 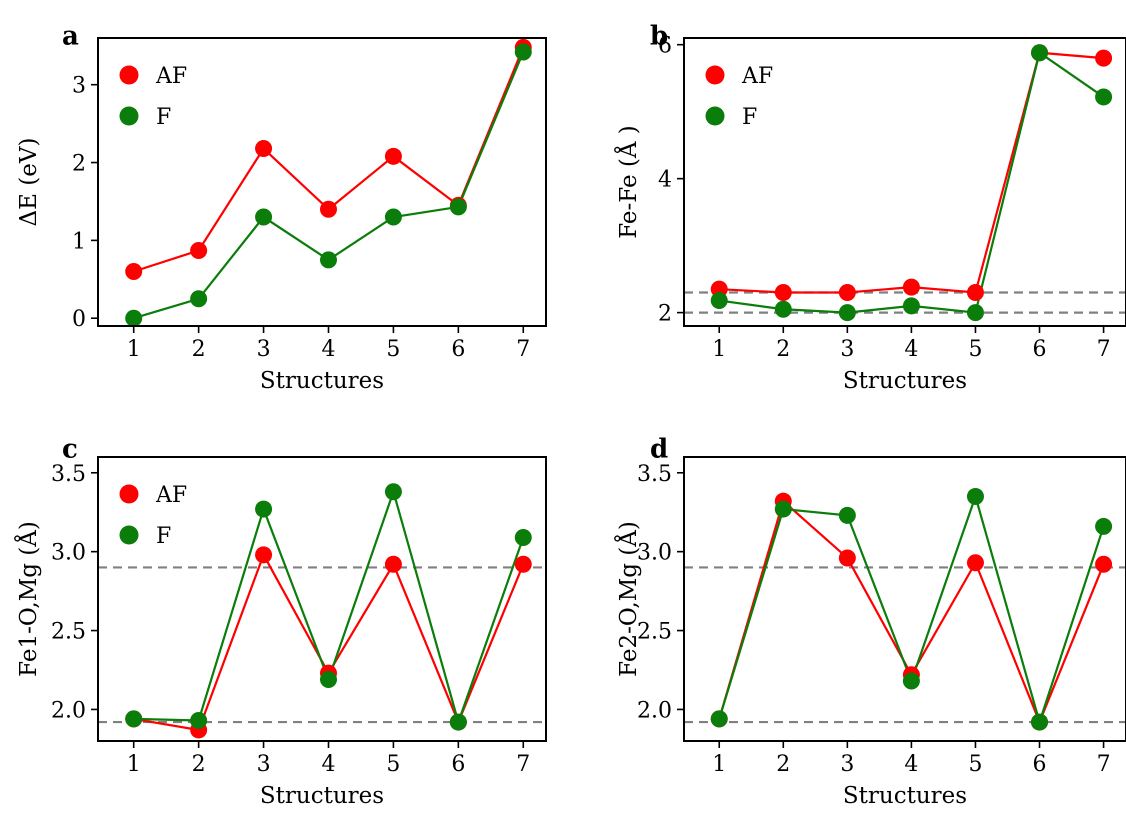 What do you see at coordinates (79, 319) in the screenshot?
I see `y-tick-label: 0` at bounding box center [79, 319].